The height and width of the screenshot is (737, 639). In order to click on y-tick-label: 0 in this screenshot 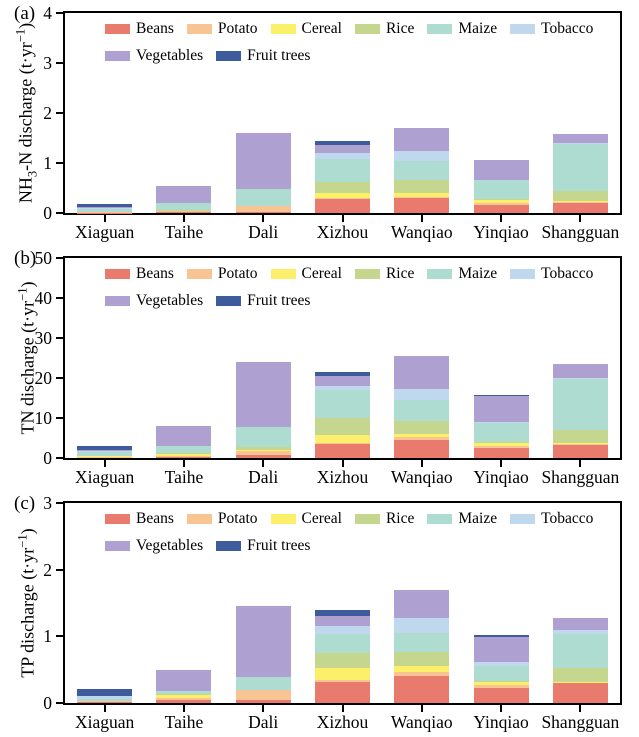, I will do `click(47, 213)`.